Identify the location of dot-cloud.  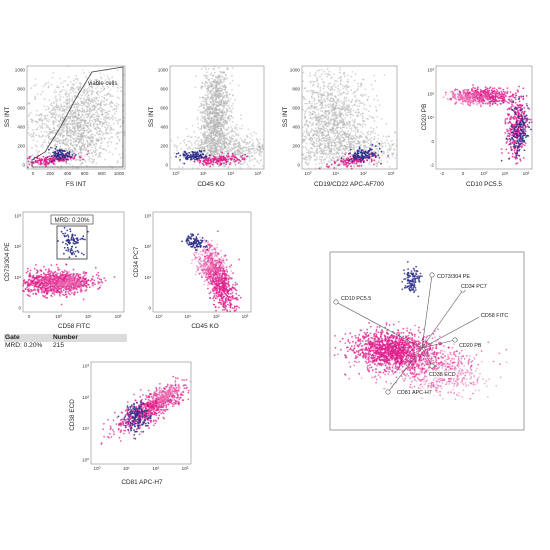
(76, 117).